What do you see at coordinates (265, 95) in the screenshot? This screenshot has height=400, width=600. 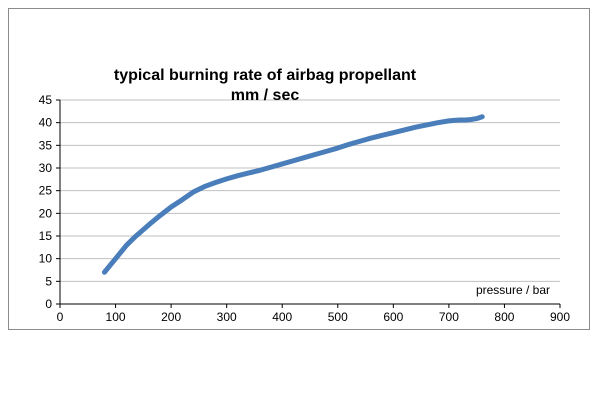 I see `chart-title-line2: mm / sec` at bounding box center [265, 95].